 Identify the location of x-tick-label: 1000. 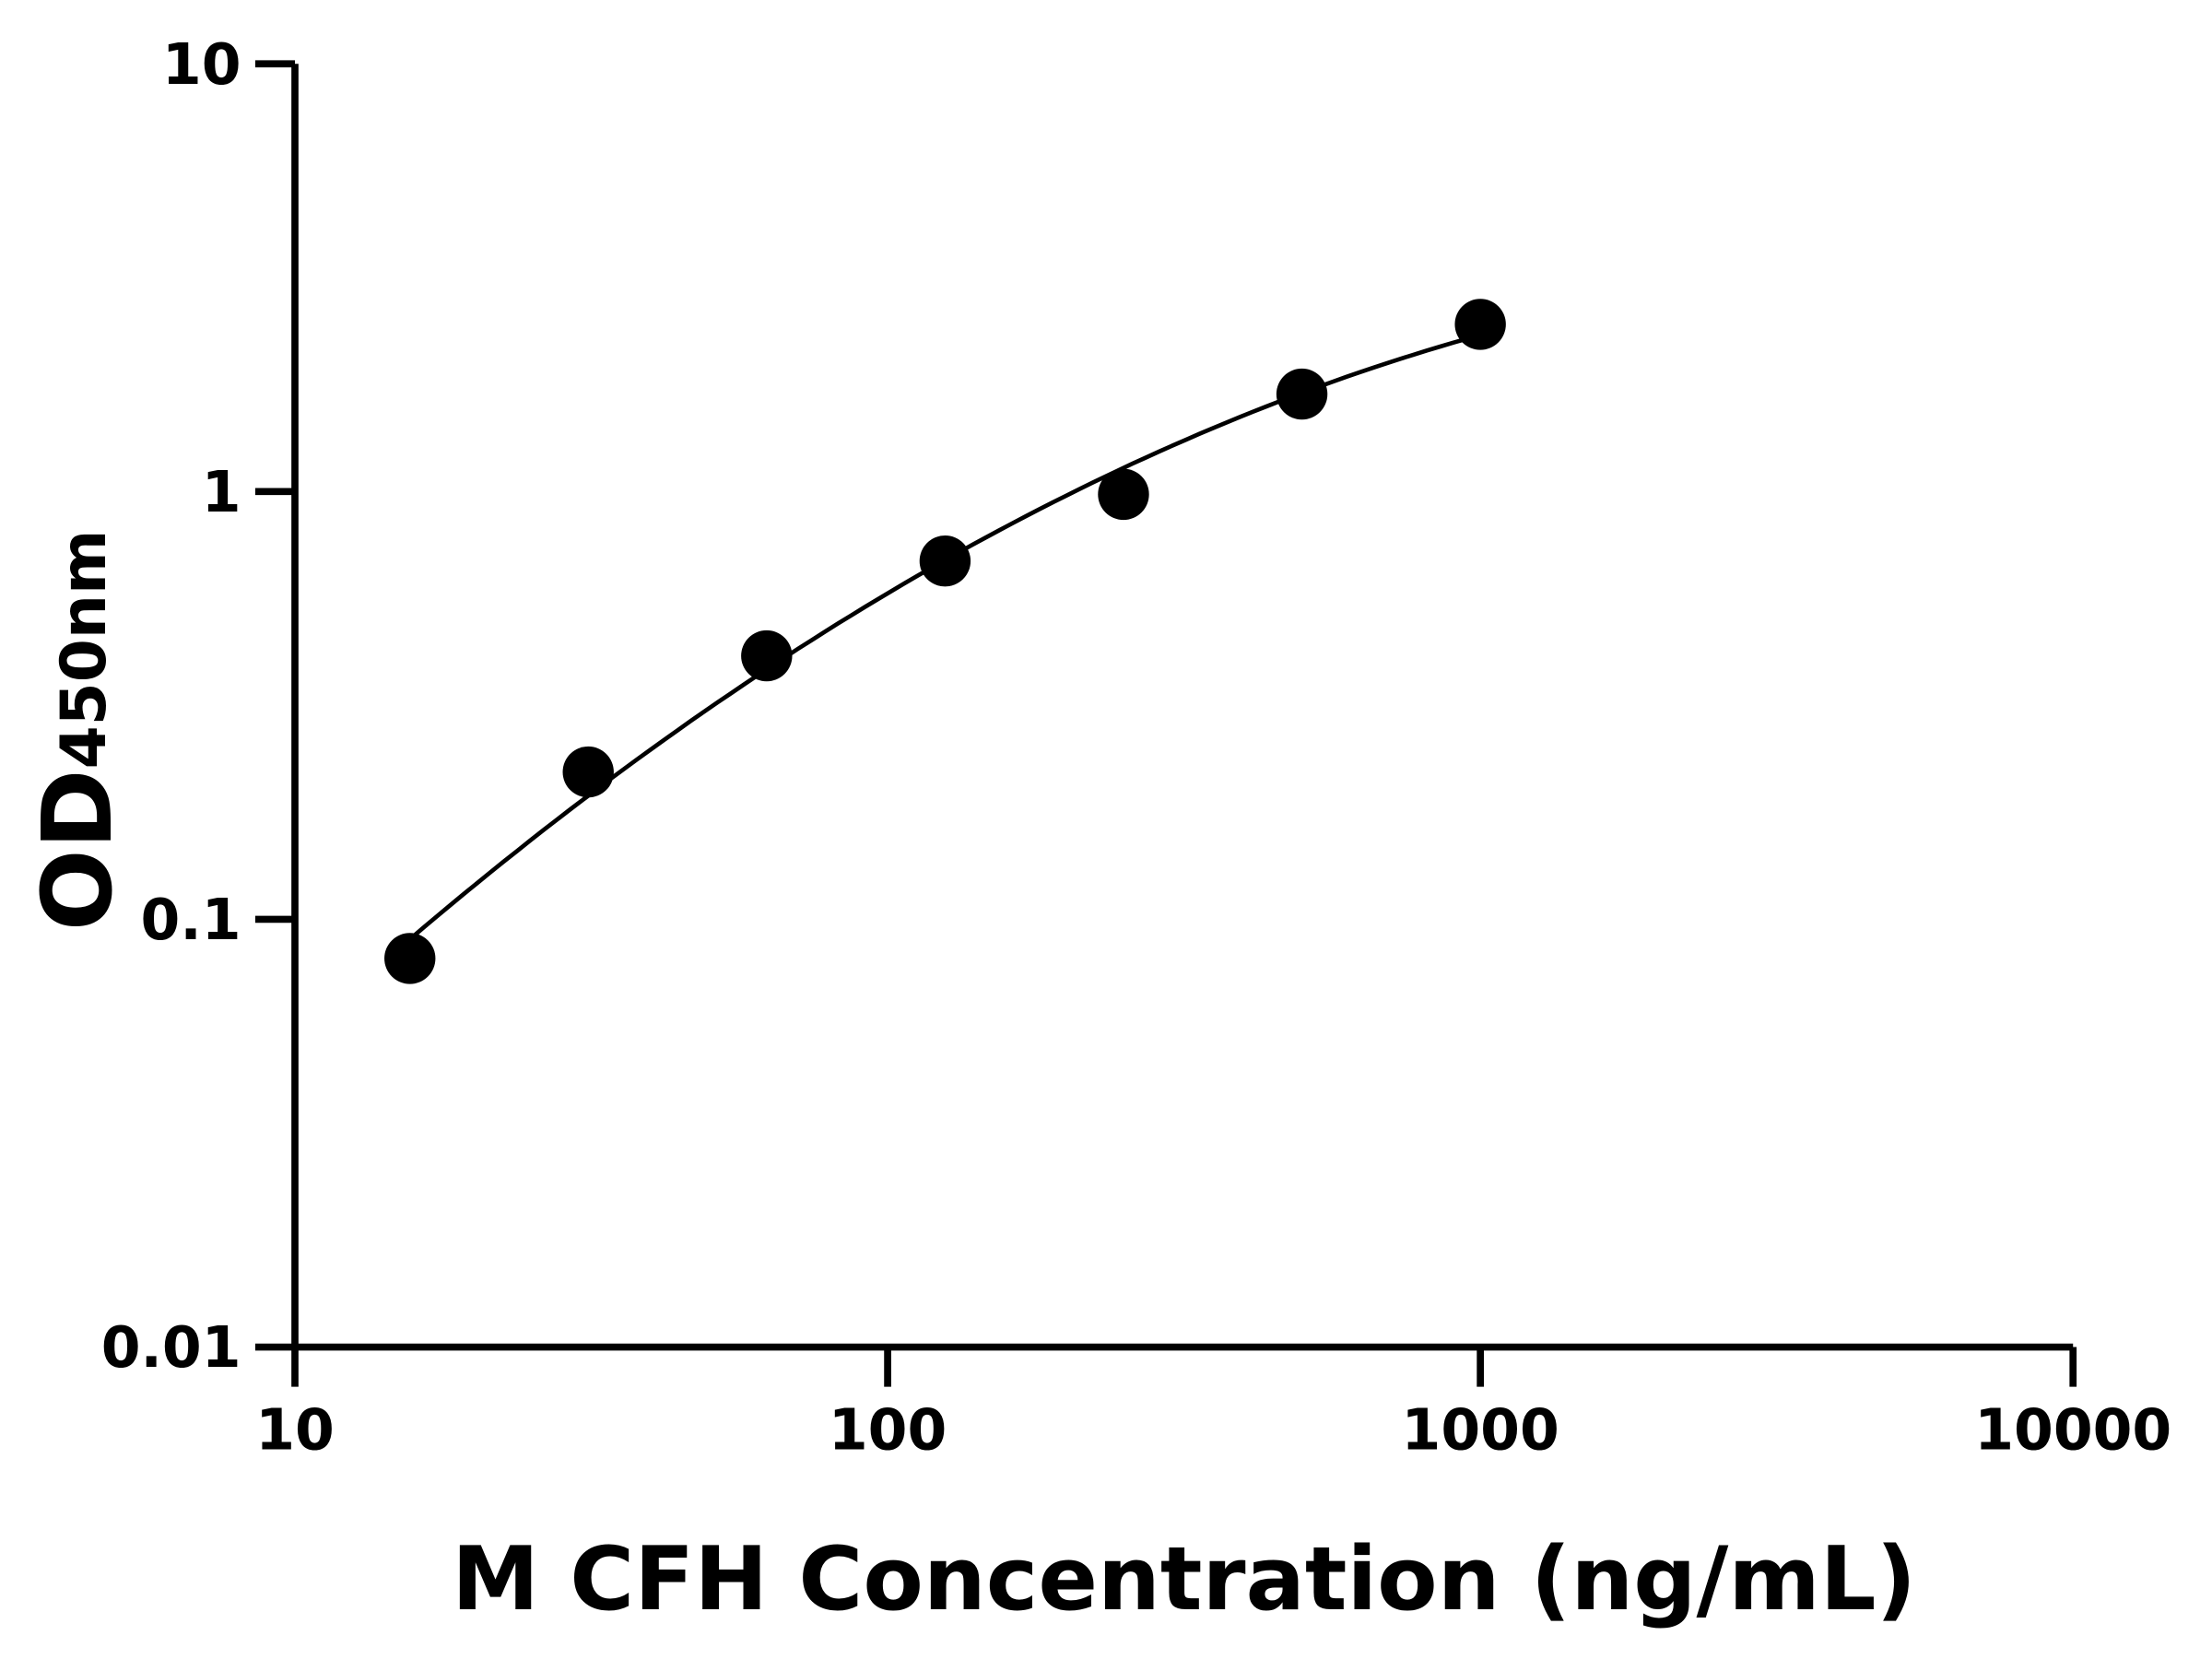
(1480, 1429).